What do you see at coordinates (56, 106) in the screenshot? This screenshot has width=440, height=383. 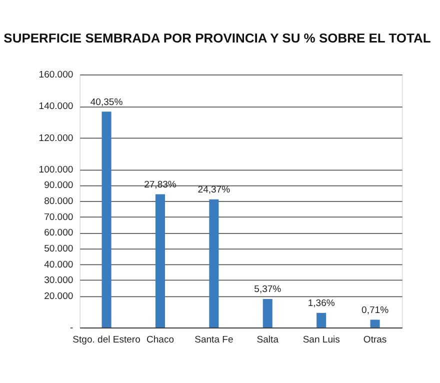 I see `y-tick-label: 140.000` at bounding box center [56, 106].